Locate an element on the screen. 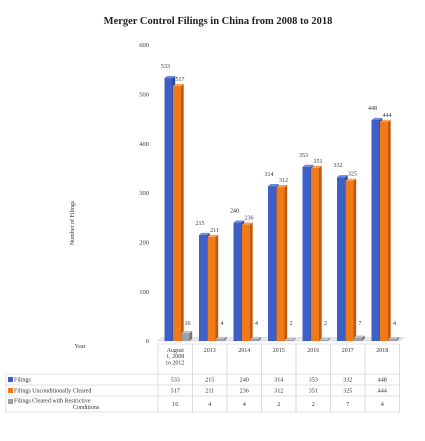 This screenshot has width=425, height=441. table-cell: 312 is located at coordinates (278, 391).